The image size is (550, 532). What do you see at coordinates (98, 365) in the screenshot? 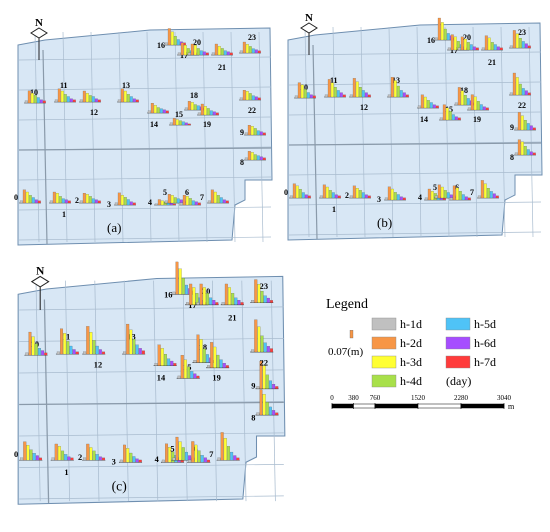
I see `zone-label: 12` at bounding box center [98, 365].